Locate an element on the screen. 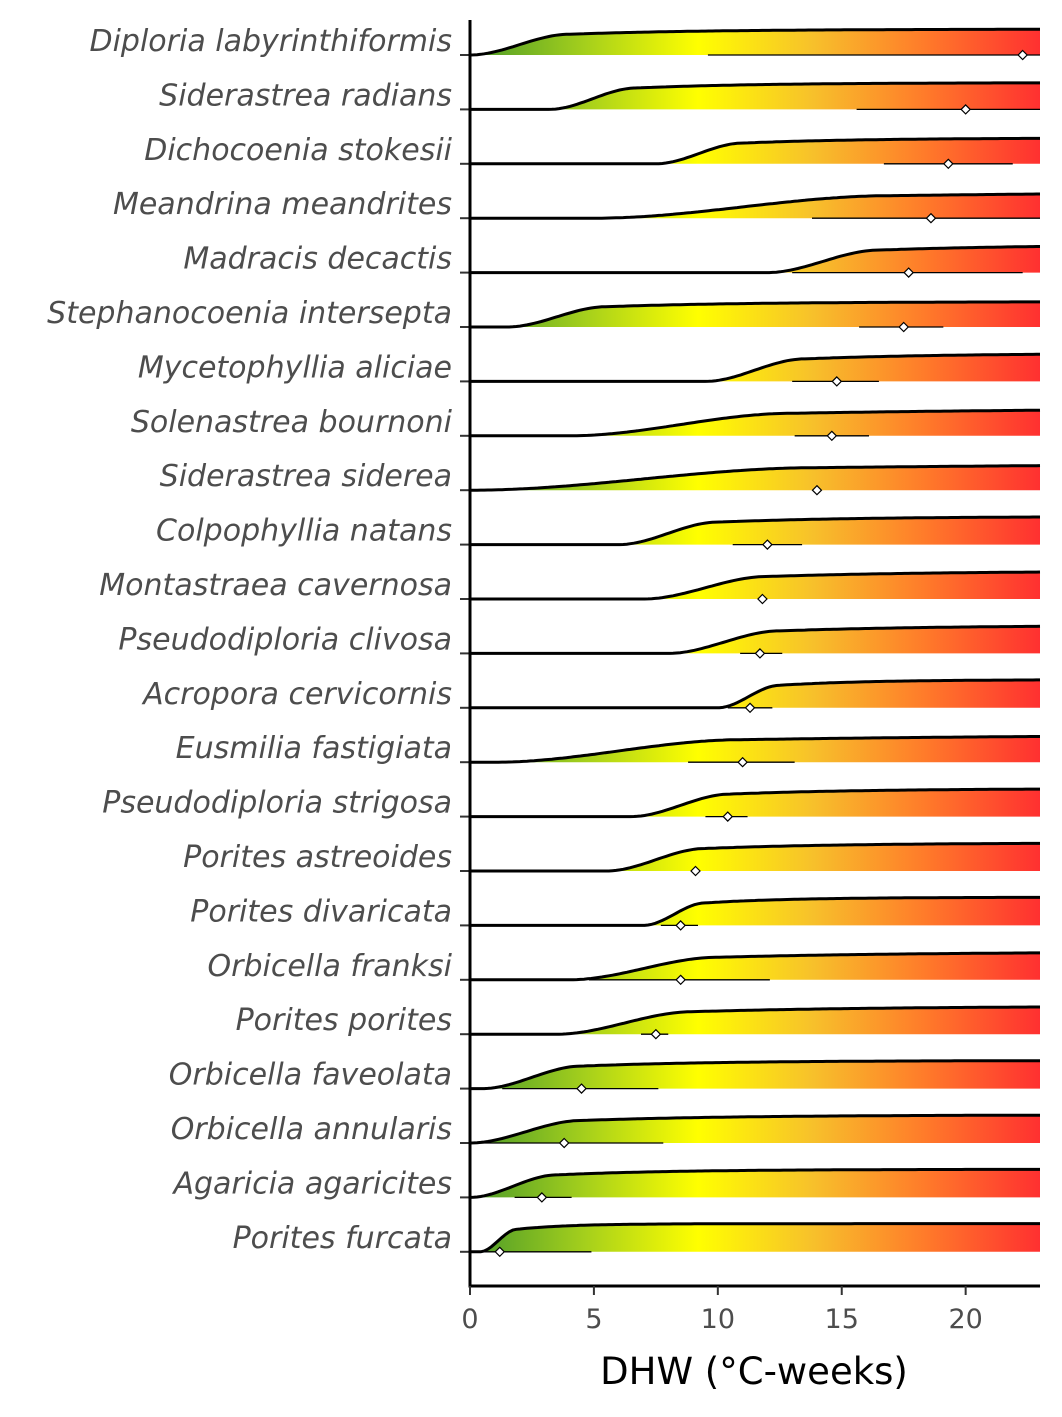 The height and width of the screenshot is (1417, 1062). species-label: Eusmilia fastigiata is located at coordinates (314, 748).